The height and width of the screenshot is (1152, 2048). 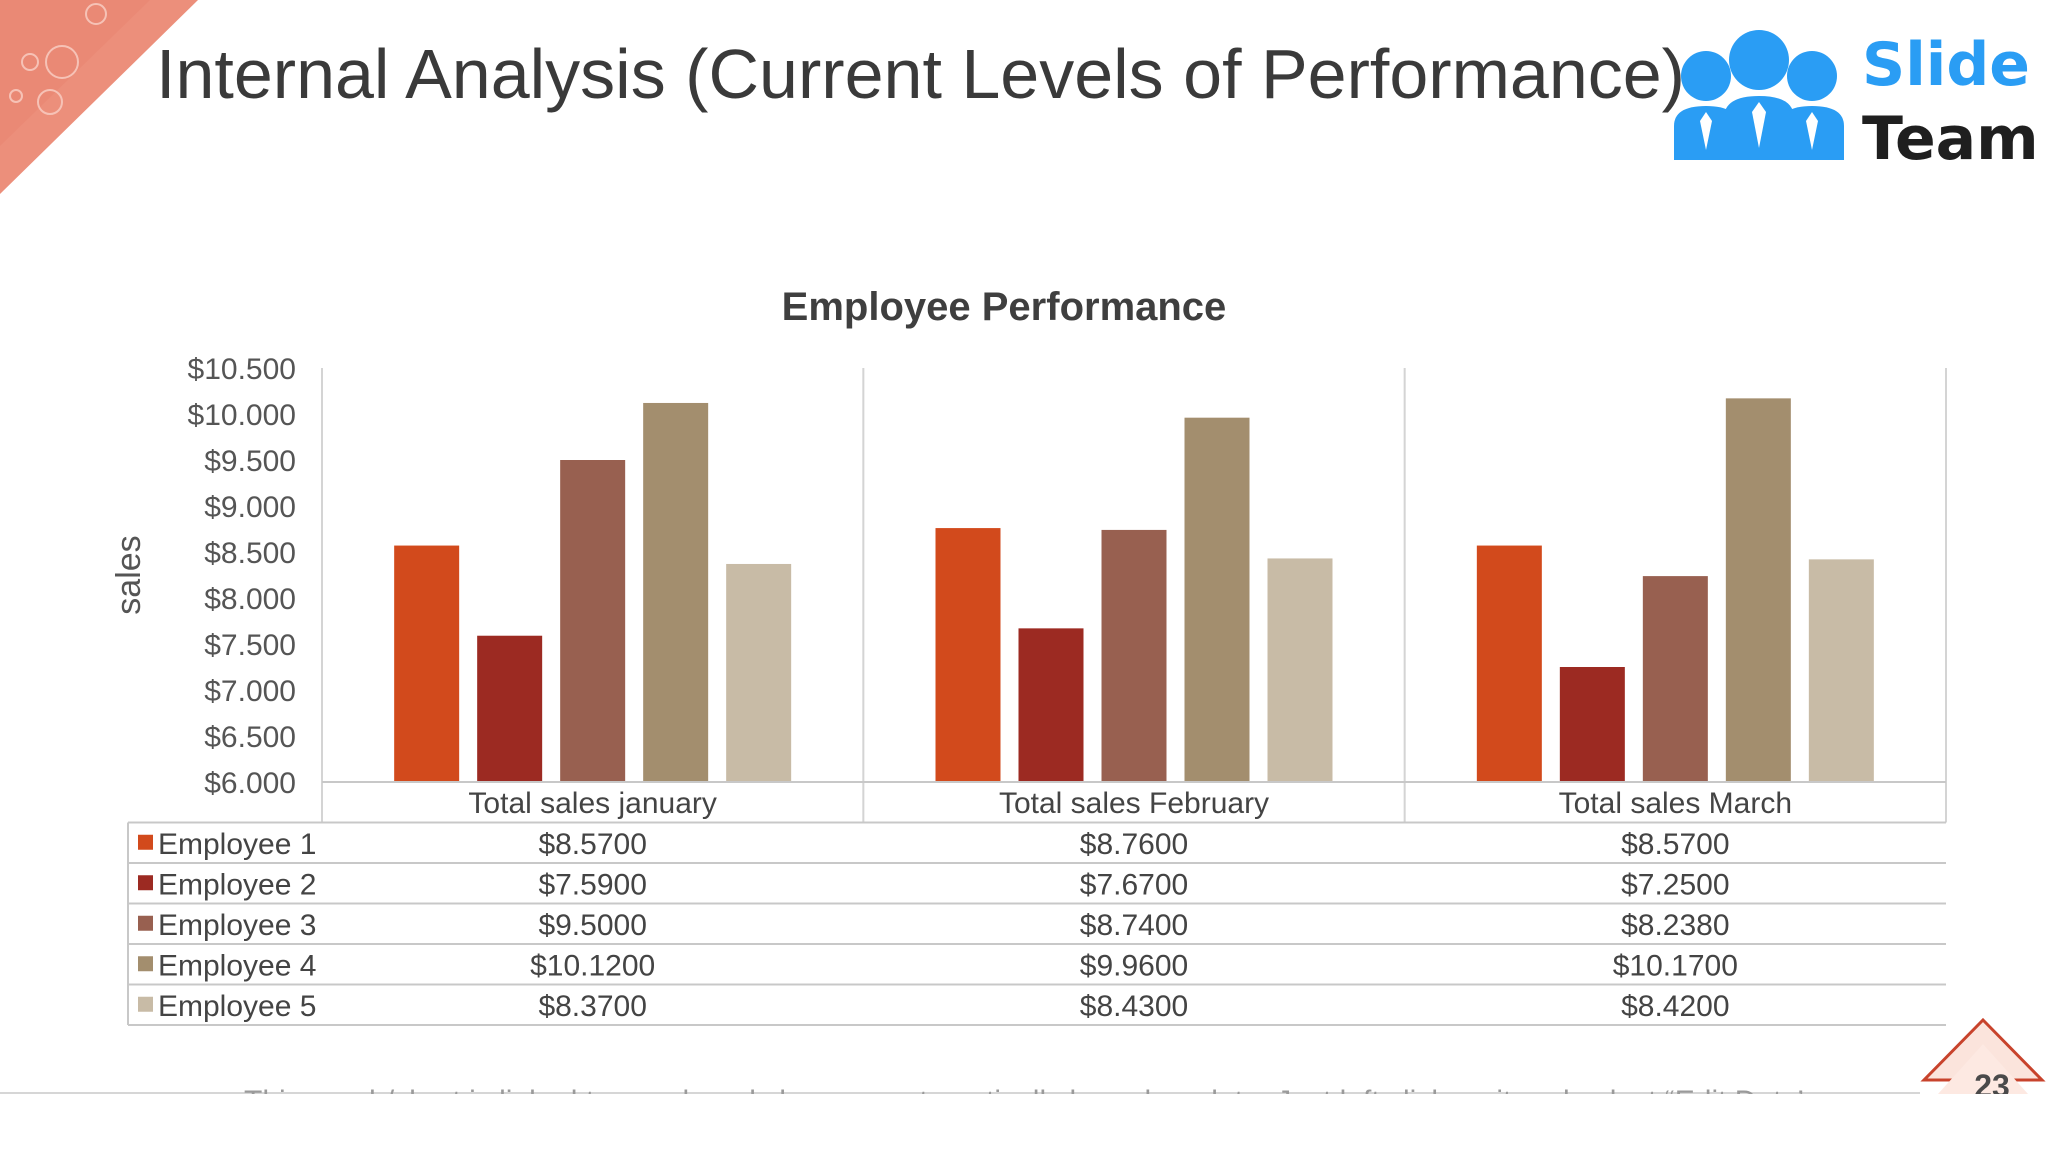 What do you see at coordinates (237, 925) in the screenshot?
I see `legend-label: Employee 3` at bounding box center [237, 925].